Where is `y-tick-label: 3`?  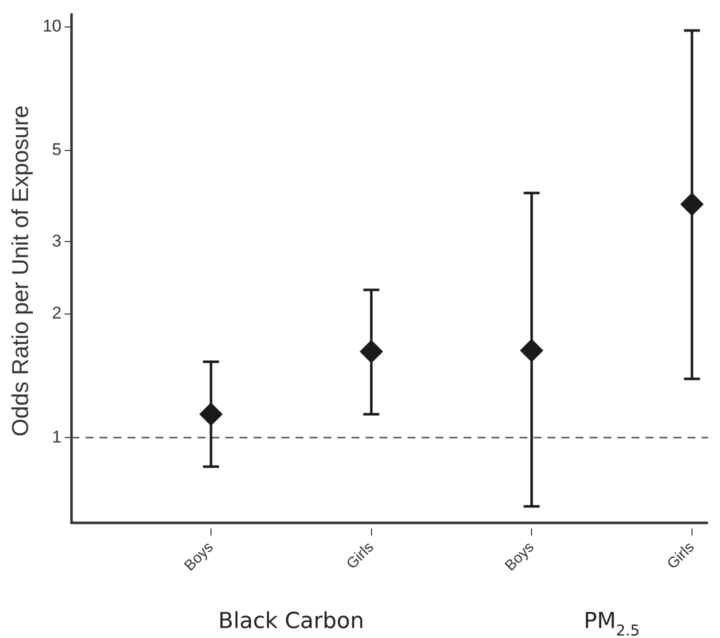
y-tick-label: 3 is located at coordinates (57, 240).